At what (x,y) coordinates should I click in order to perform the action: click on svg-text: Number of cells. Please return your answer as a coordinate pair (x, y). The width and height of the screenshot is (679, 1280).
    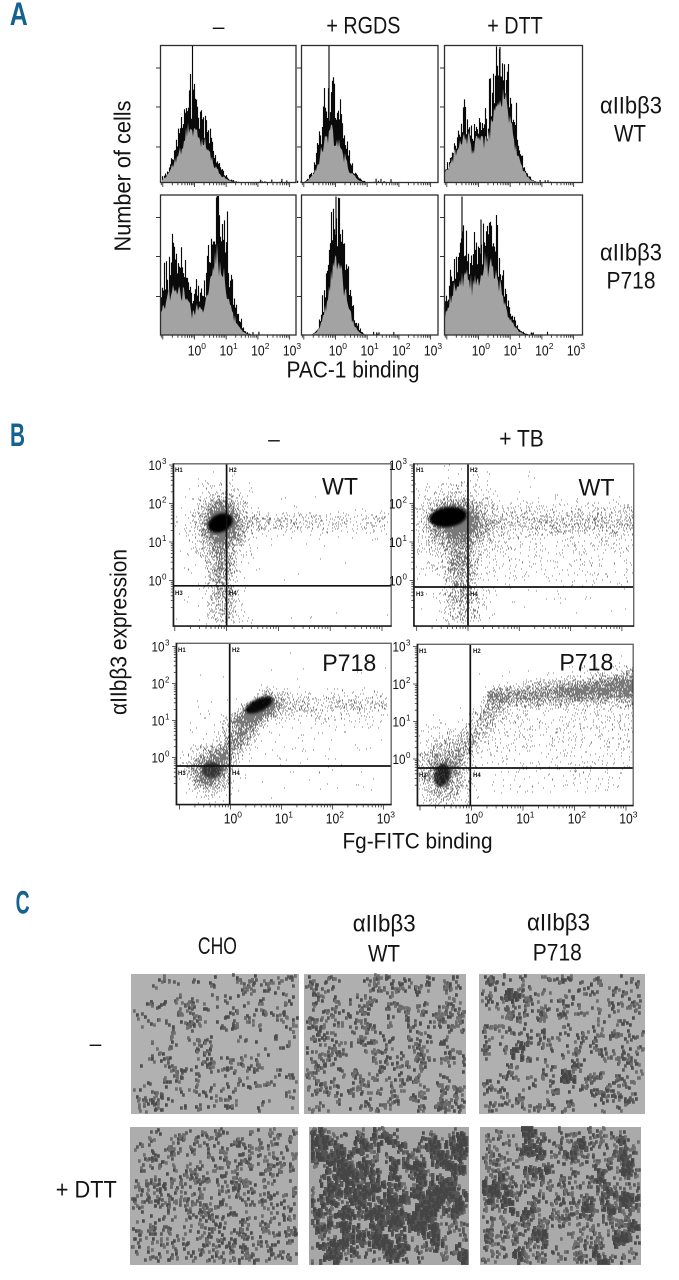
    Looking at the image, I should click on (123, 176).